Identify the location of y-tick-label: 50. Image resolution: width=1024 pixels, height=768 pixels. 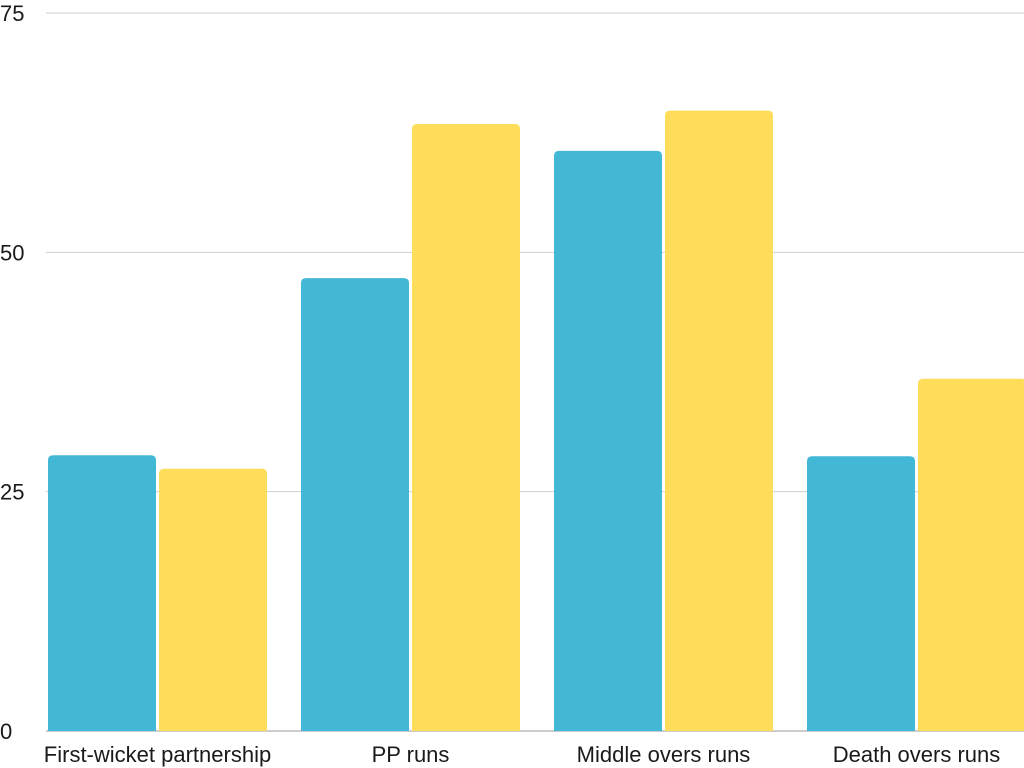
(12, 252).